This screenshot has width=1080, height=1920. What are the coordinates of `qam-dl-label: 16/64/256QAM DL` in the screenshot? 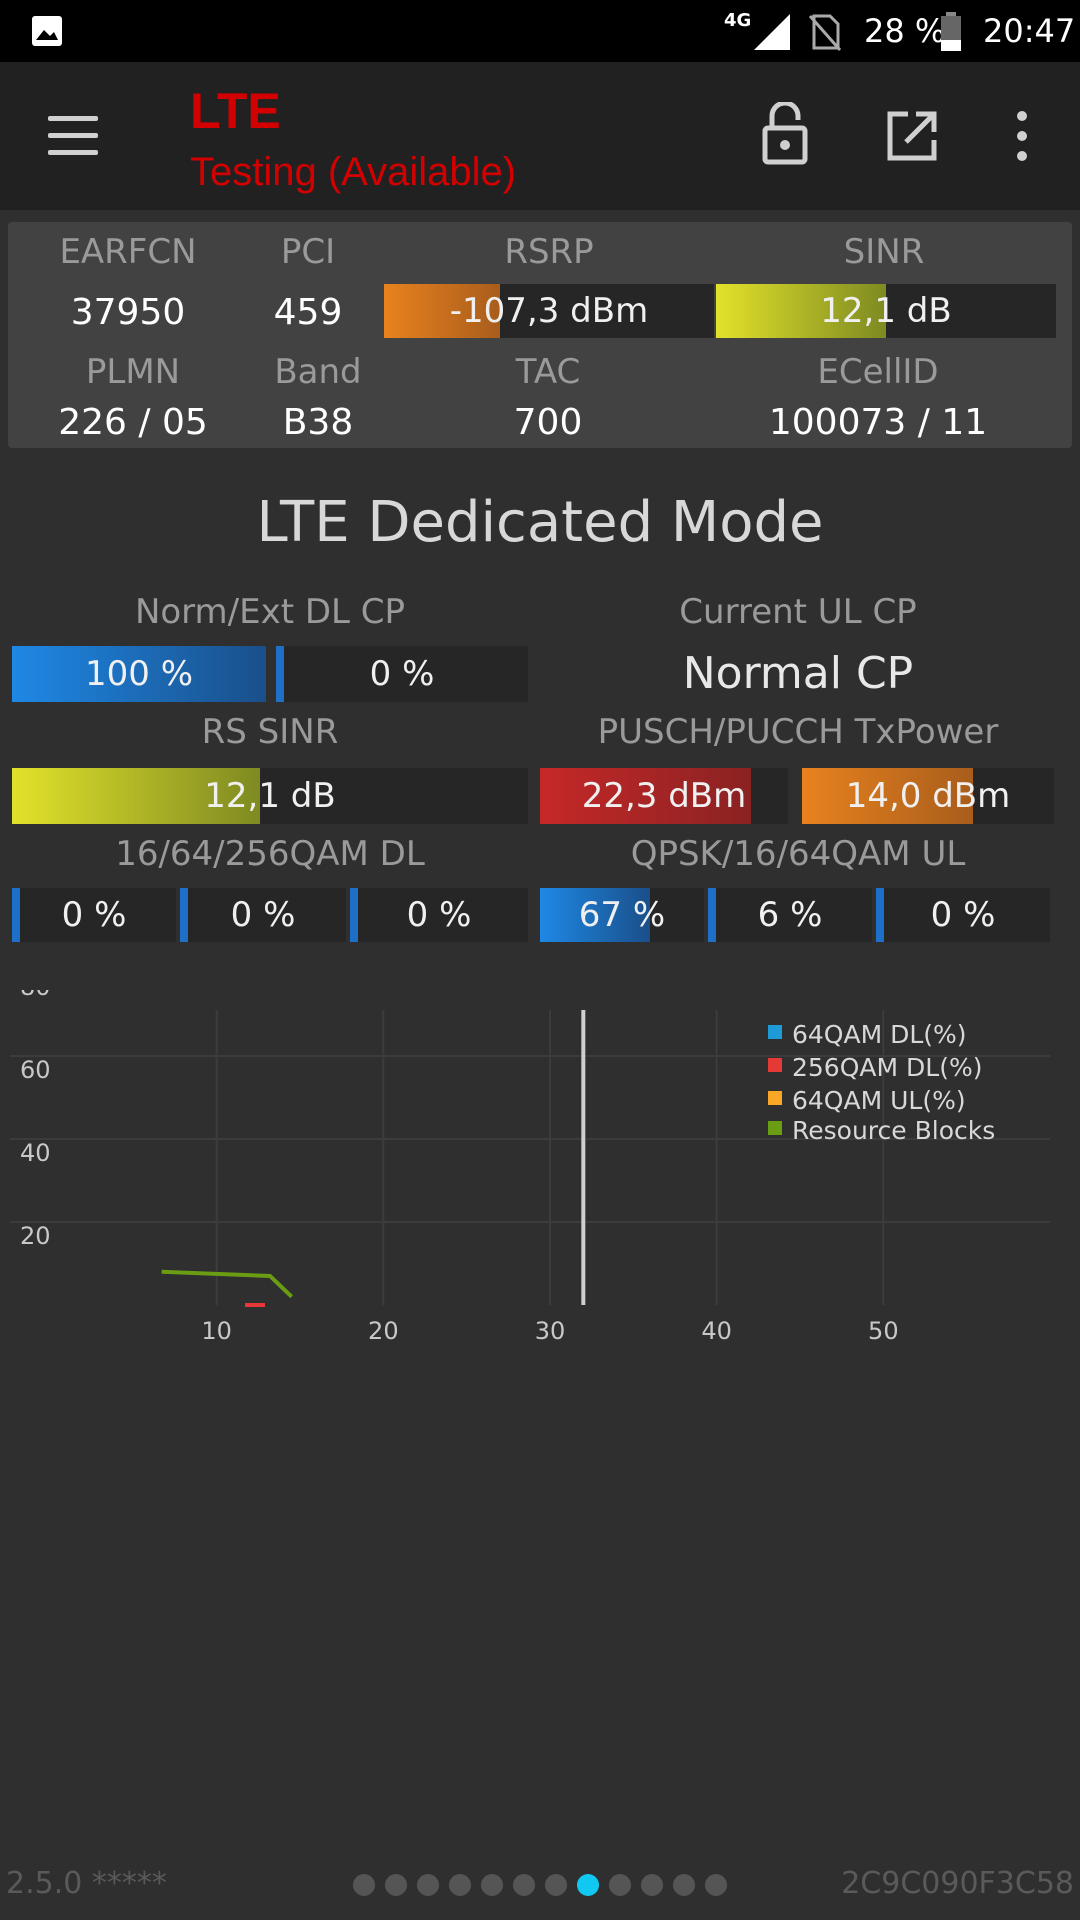 It's located at (270, 854).